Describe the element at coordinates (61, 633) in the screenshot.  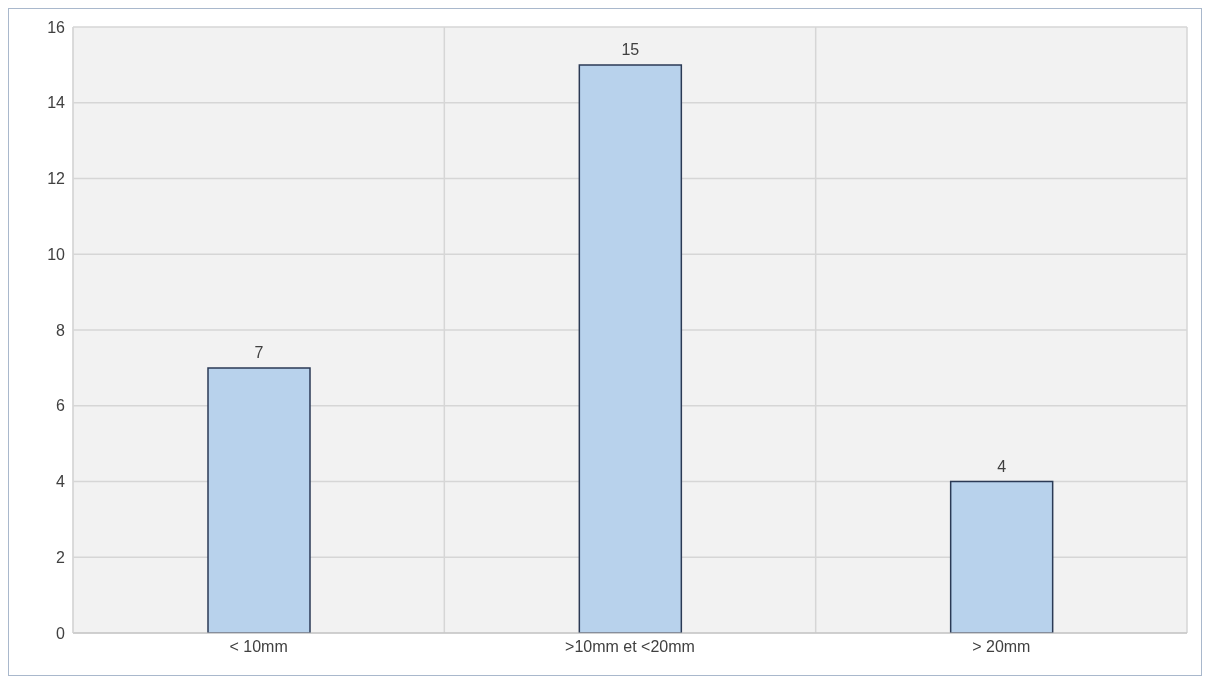
I see `y-tick-label: 0` at that location.